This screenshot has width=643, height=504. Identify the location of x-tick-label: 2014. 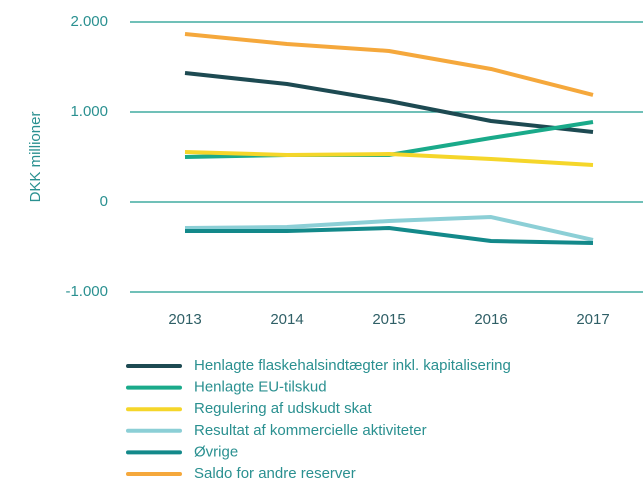
(286, 319).